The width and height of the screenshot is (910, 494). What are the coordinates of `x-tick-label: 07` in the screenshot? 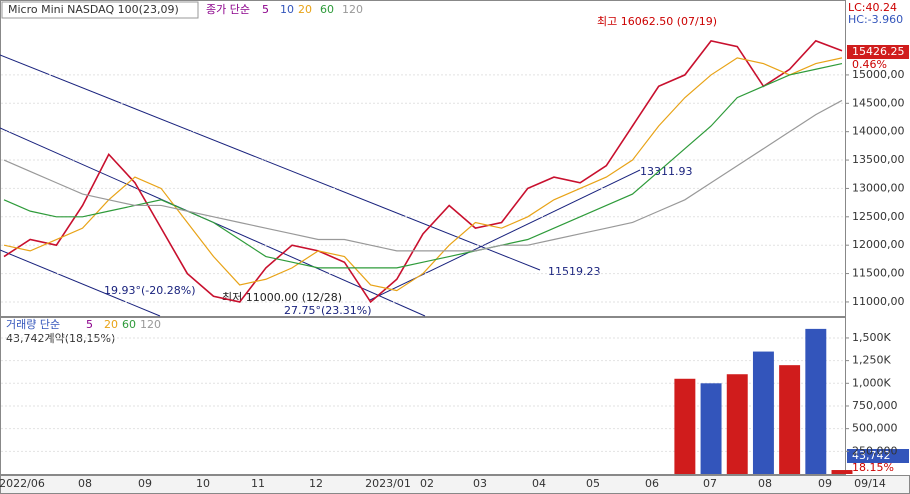 It's located at (710, 483).